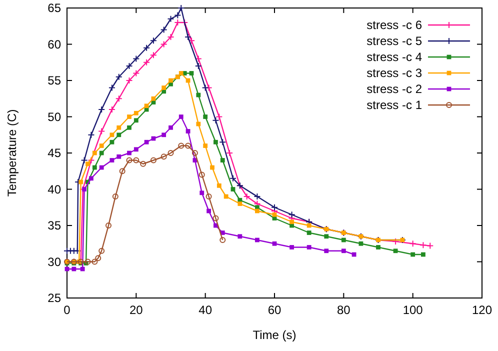 This screenshot has height=351, width=498. What do you see at coordinates (394, 25) in the screenshot?
I see `legend-label: stress -c 6` at bounding box center [394, 25].